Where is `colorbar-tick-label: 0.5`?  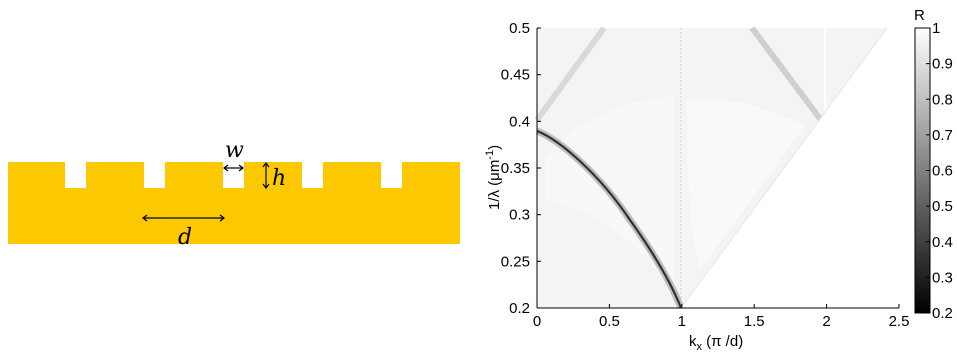
colorbar-tick-label: 0.5 is located at coordinates (942, 206).